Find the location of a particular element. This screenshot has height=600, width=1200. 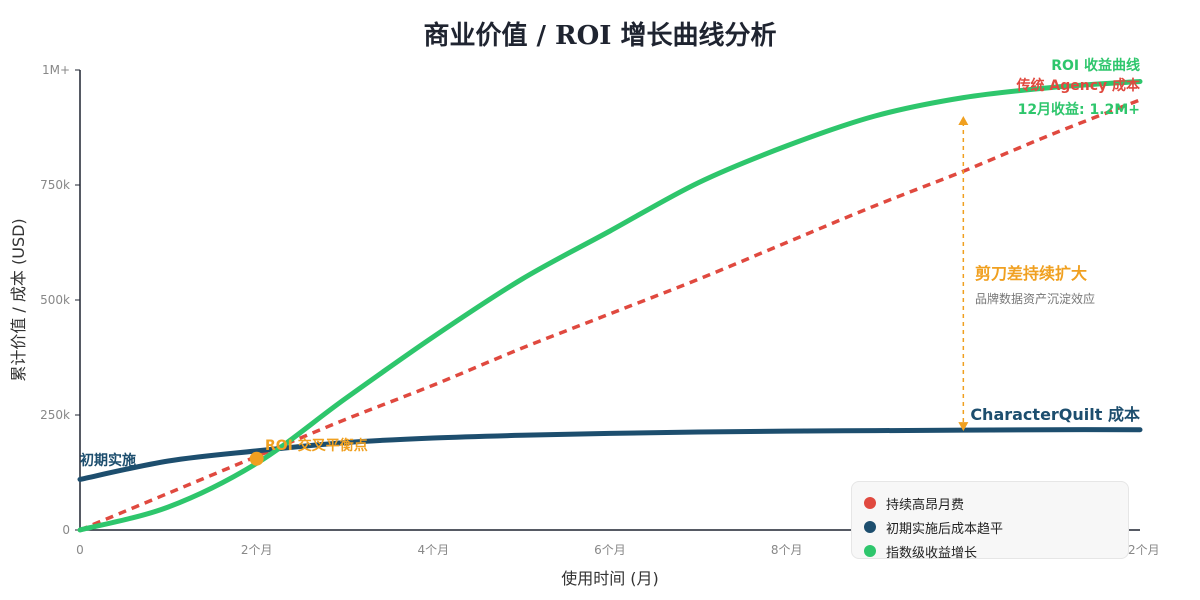

gap-subtitle: 品牌数据资产沉淀效应 is located at coordinates (1035, 298).